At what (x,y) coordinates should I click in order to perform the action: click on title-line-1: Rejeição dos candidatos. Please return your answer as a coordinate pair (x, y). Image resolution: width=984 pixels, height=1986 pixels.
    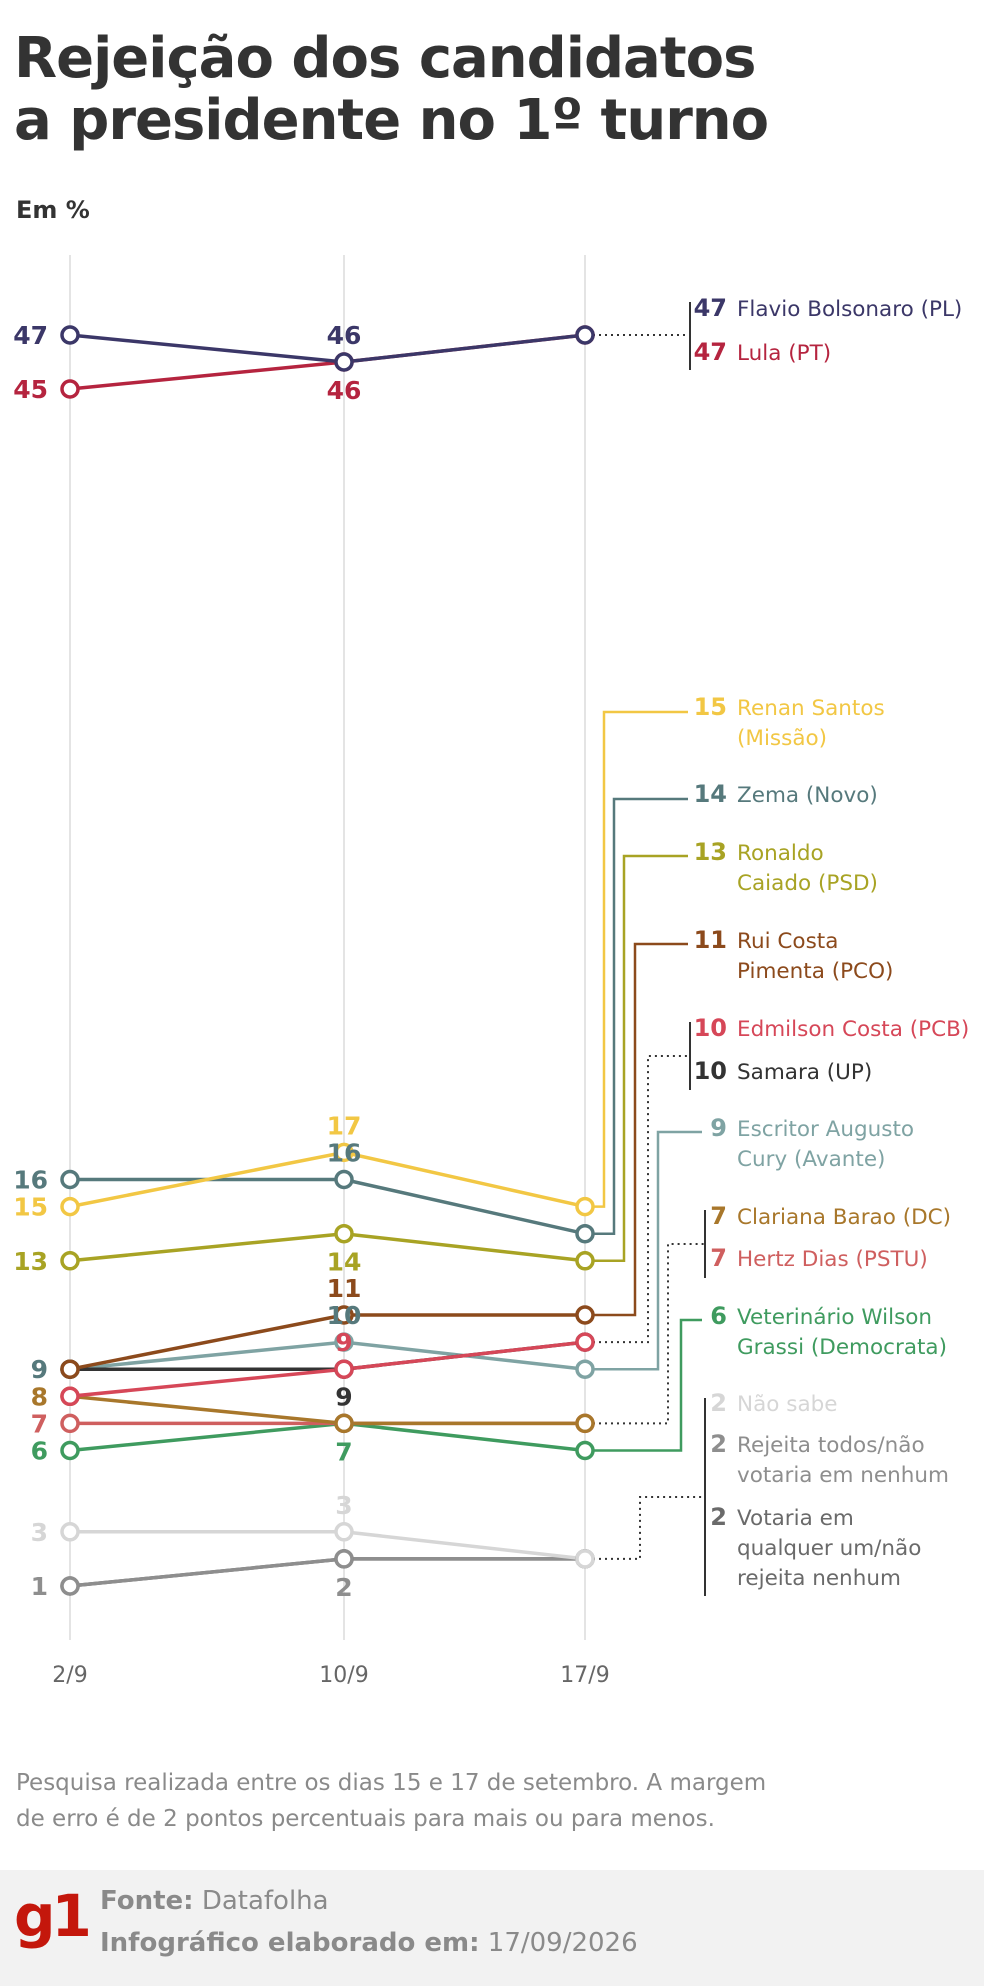
    Looking at the image, I should click on (385, 58).